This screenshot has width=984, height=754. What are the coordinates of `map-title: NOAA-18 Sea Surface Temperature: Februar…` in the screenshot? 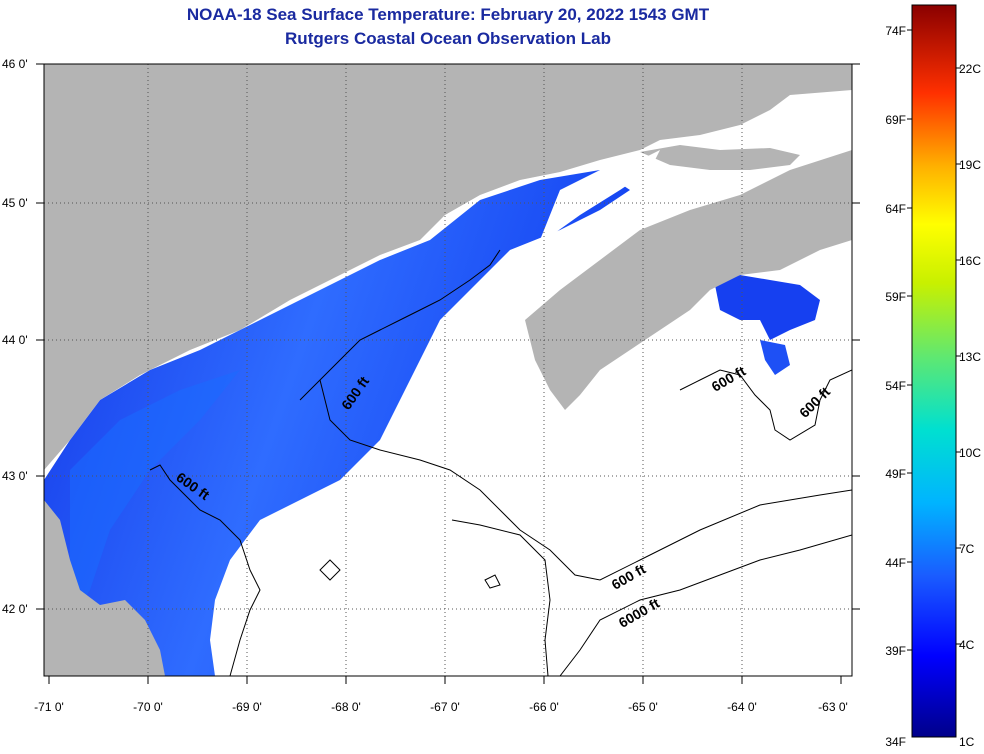 It's located at (448, 14).